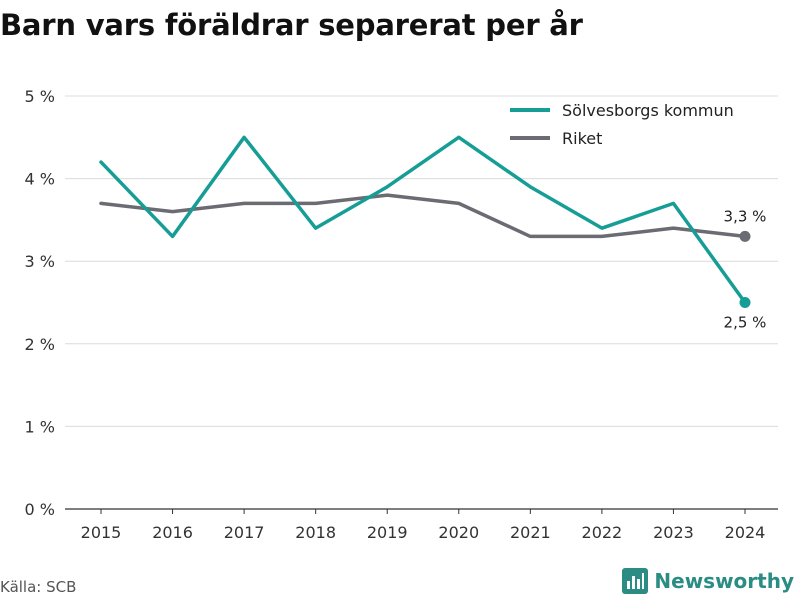  I want to click on y-tick-label: 0 %, so click(40, 509).